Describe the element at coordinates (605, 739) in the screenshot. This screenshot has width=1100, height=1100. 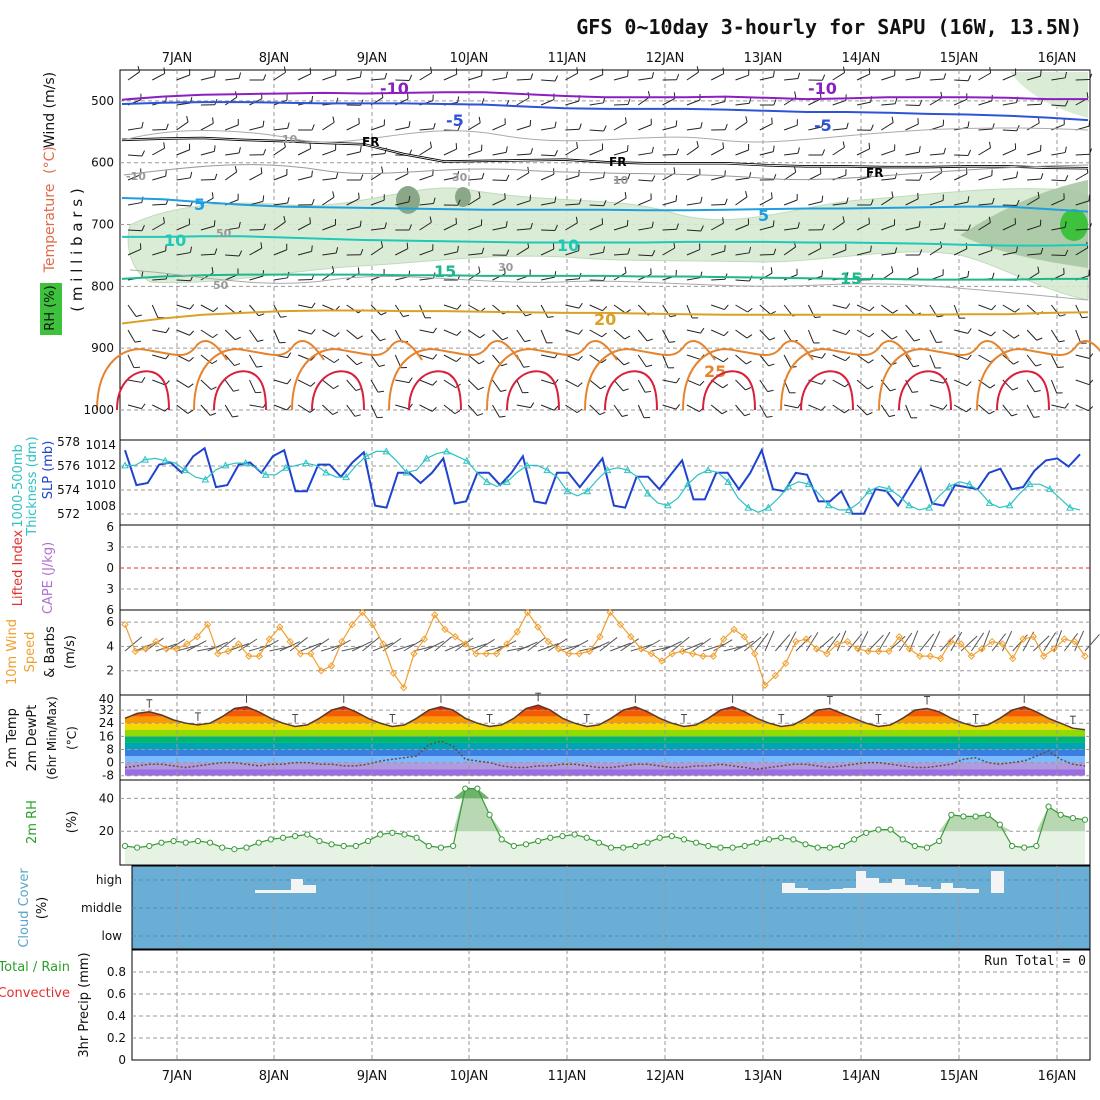
I see `temp-band` at that location.